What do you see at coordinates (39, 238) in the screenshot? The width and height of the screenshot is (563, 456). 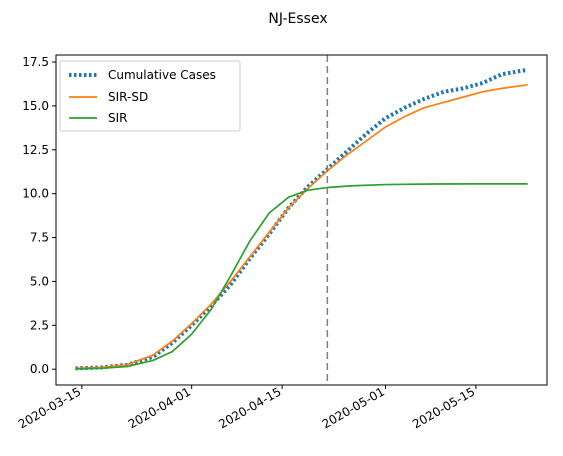 I see `y-tick-label: 7.5` at bounding box center [39, 238].